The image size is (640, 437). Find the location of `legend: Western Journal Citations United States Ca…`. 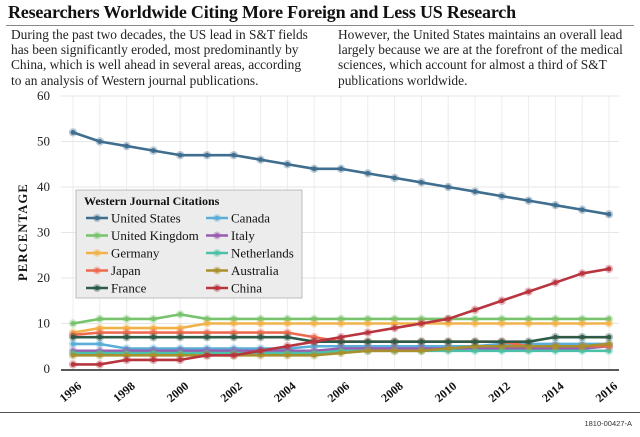

legend: Western Journal Citations United States Ca… is located at coordinates (189, 244).